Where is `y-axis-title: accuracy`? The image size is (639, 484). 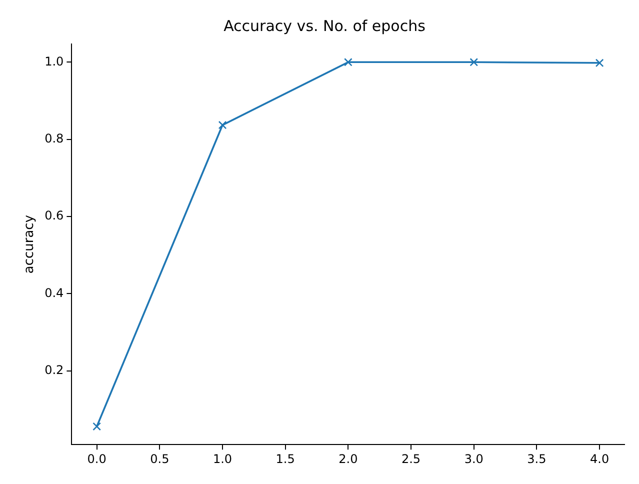 y-axis-title: accuracy is located at coordinates (30, 244).